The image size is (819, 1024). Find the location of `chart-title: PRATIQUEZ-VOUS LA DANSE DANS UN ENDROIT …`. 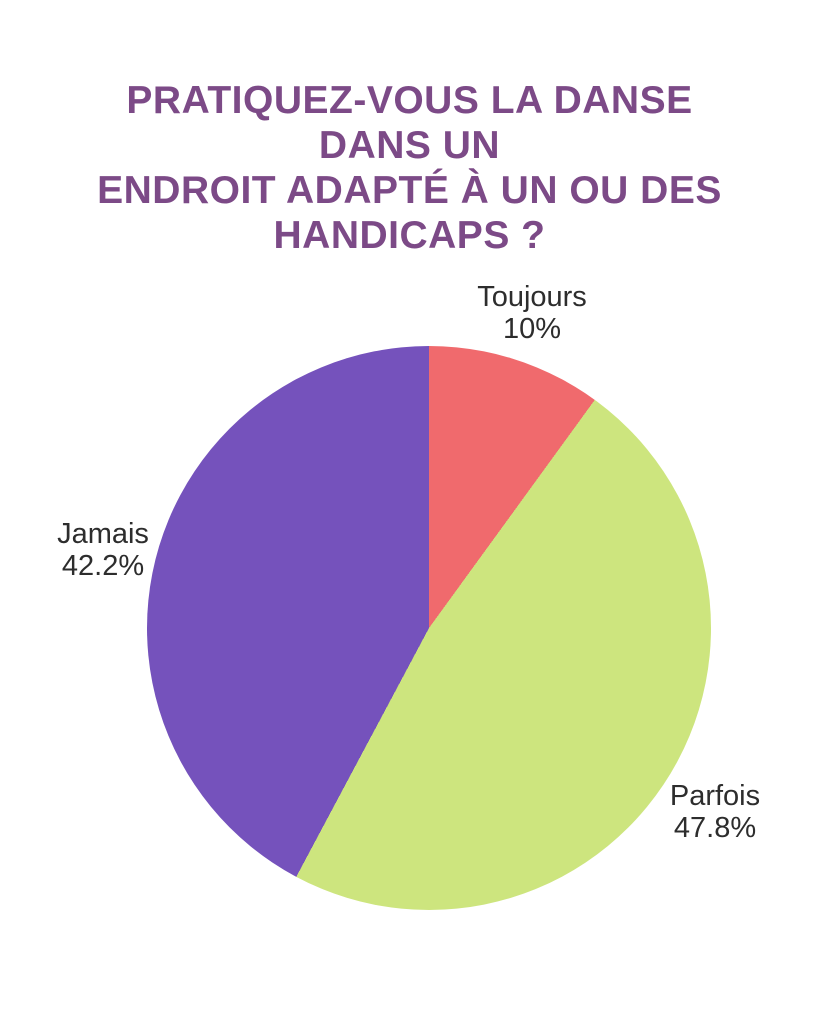

chart-title: PRATIQUEZ-VOUS LA DANSE DANS UN ENDROIT … is located at coordinates (410, 168).